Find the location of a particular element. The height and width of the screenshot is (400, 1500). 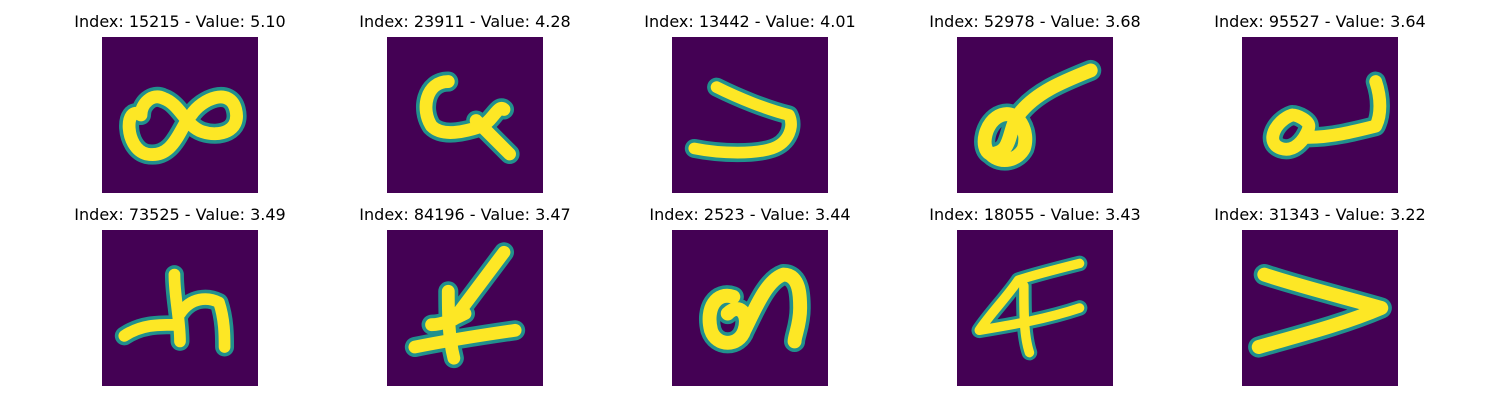

panel-8: Index: 2523 - Value: 3.44 is located at coordinates (750, 289).